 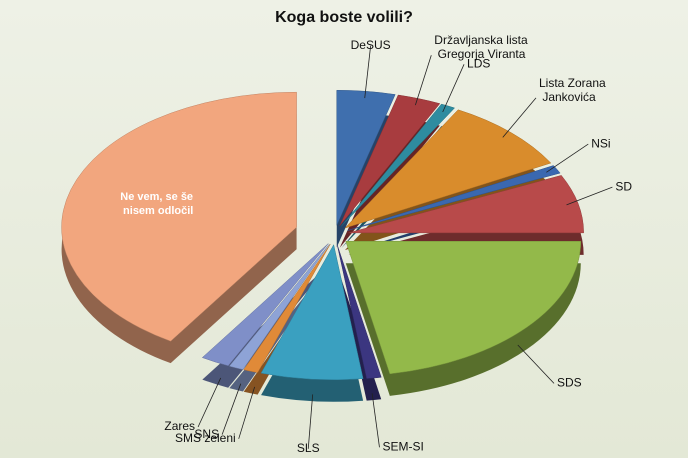 I want to click on slice-label: DeSUS, so click(x=371, y=45).